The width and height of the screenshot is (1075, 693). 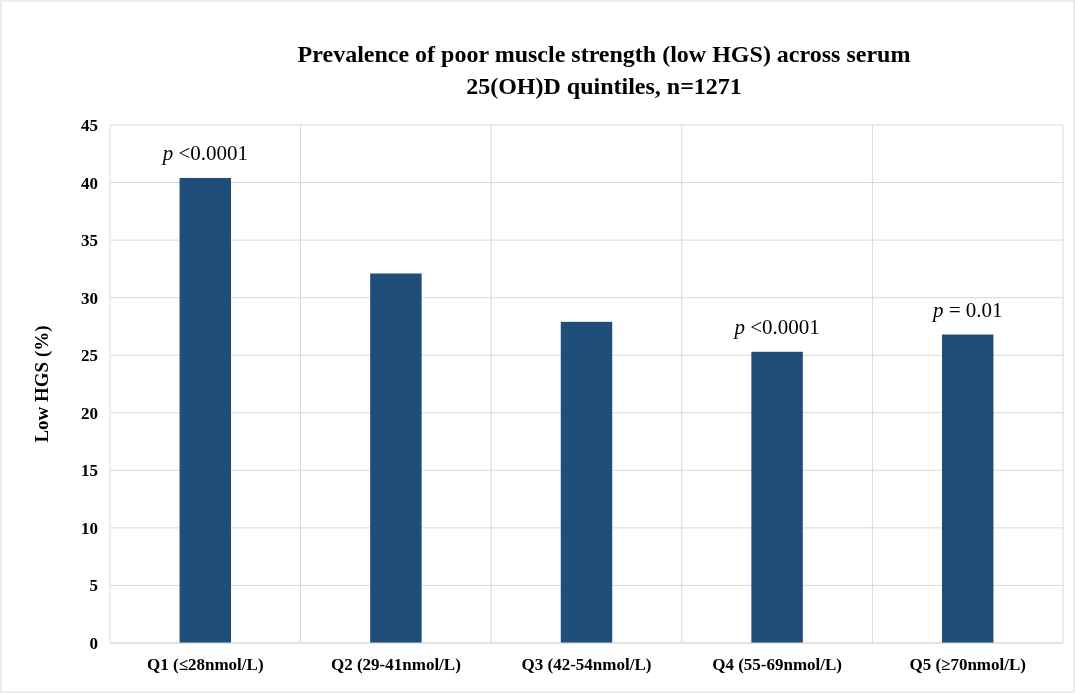 What do you see at coordinates (966, 309) in the screenshot?
I see `annotation: p = 0.01` at bounding box center [966, 309].